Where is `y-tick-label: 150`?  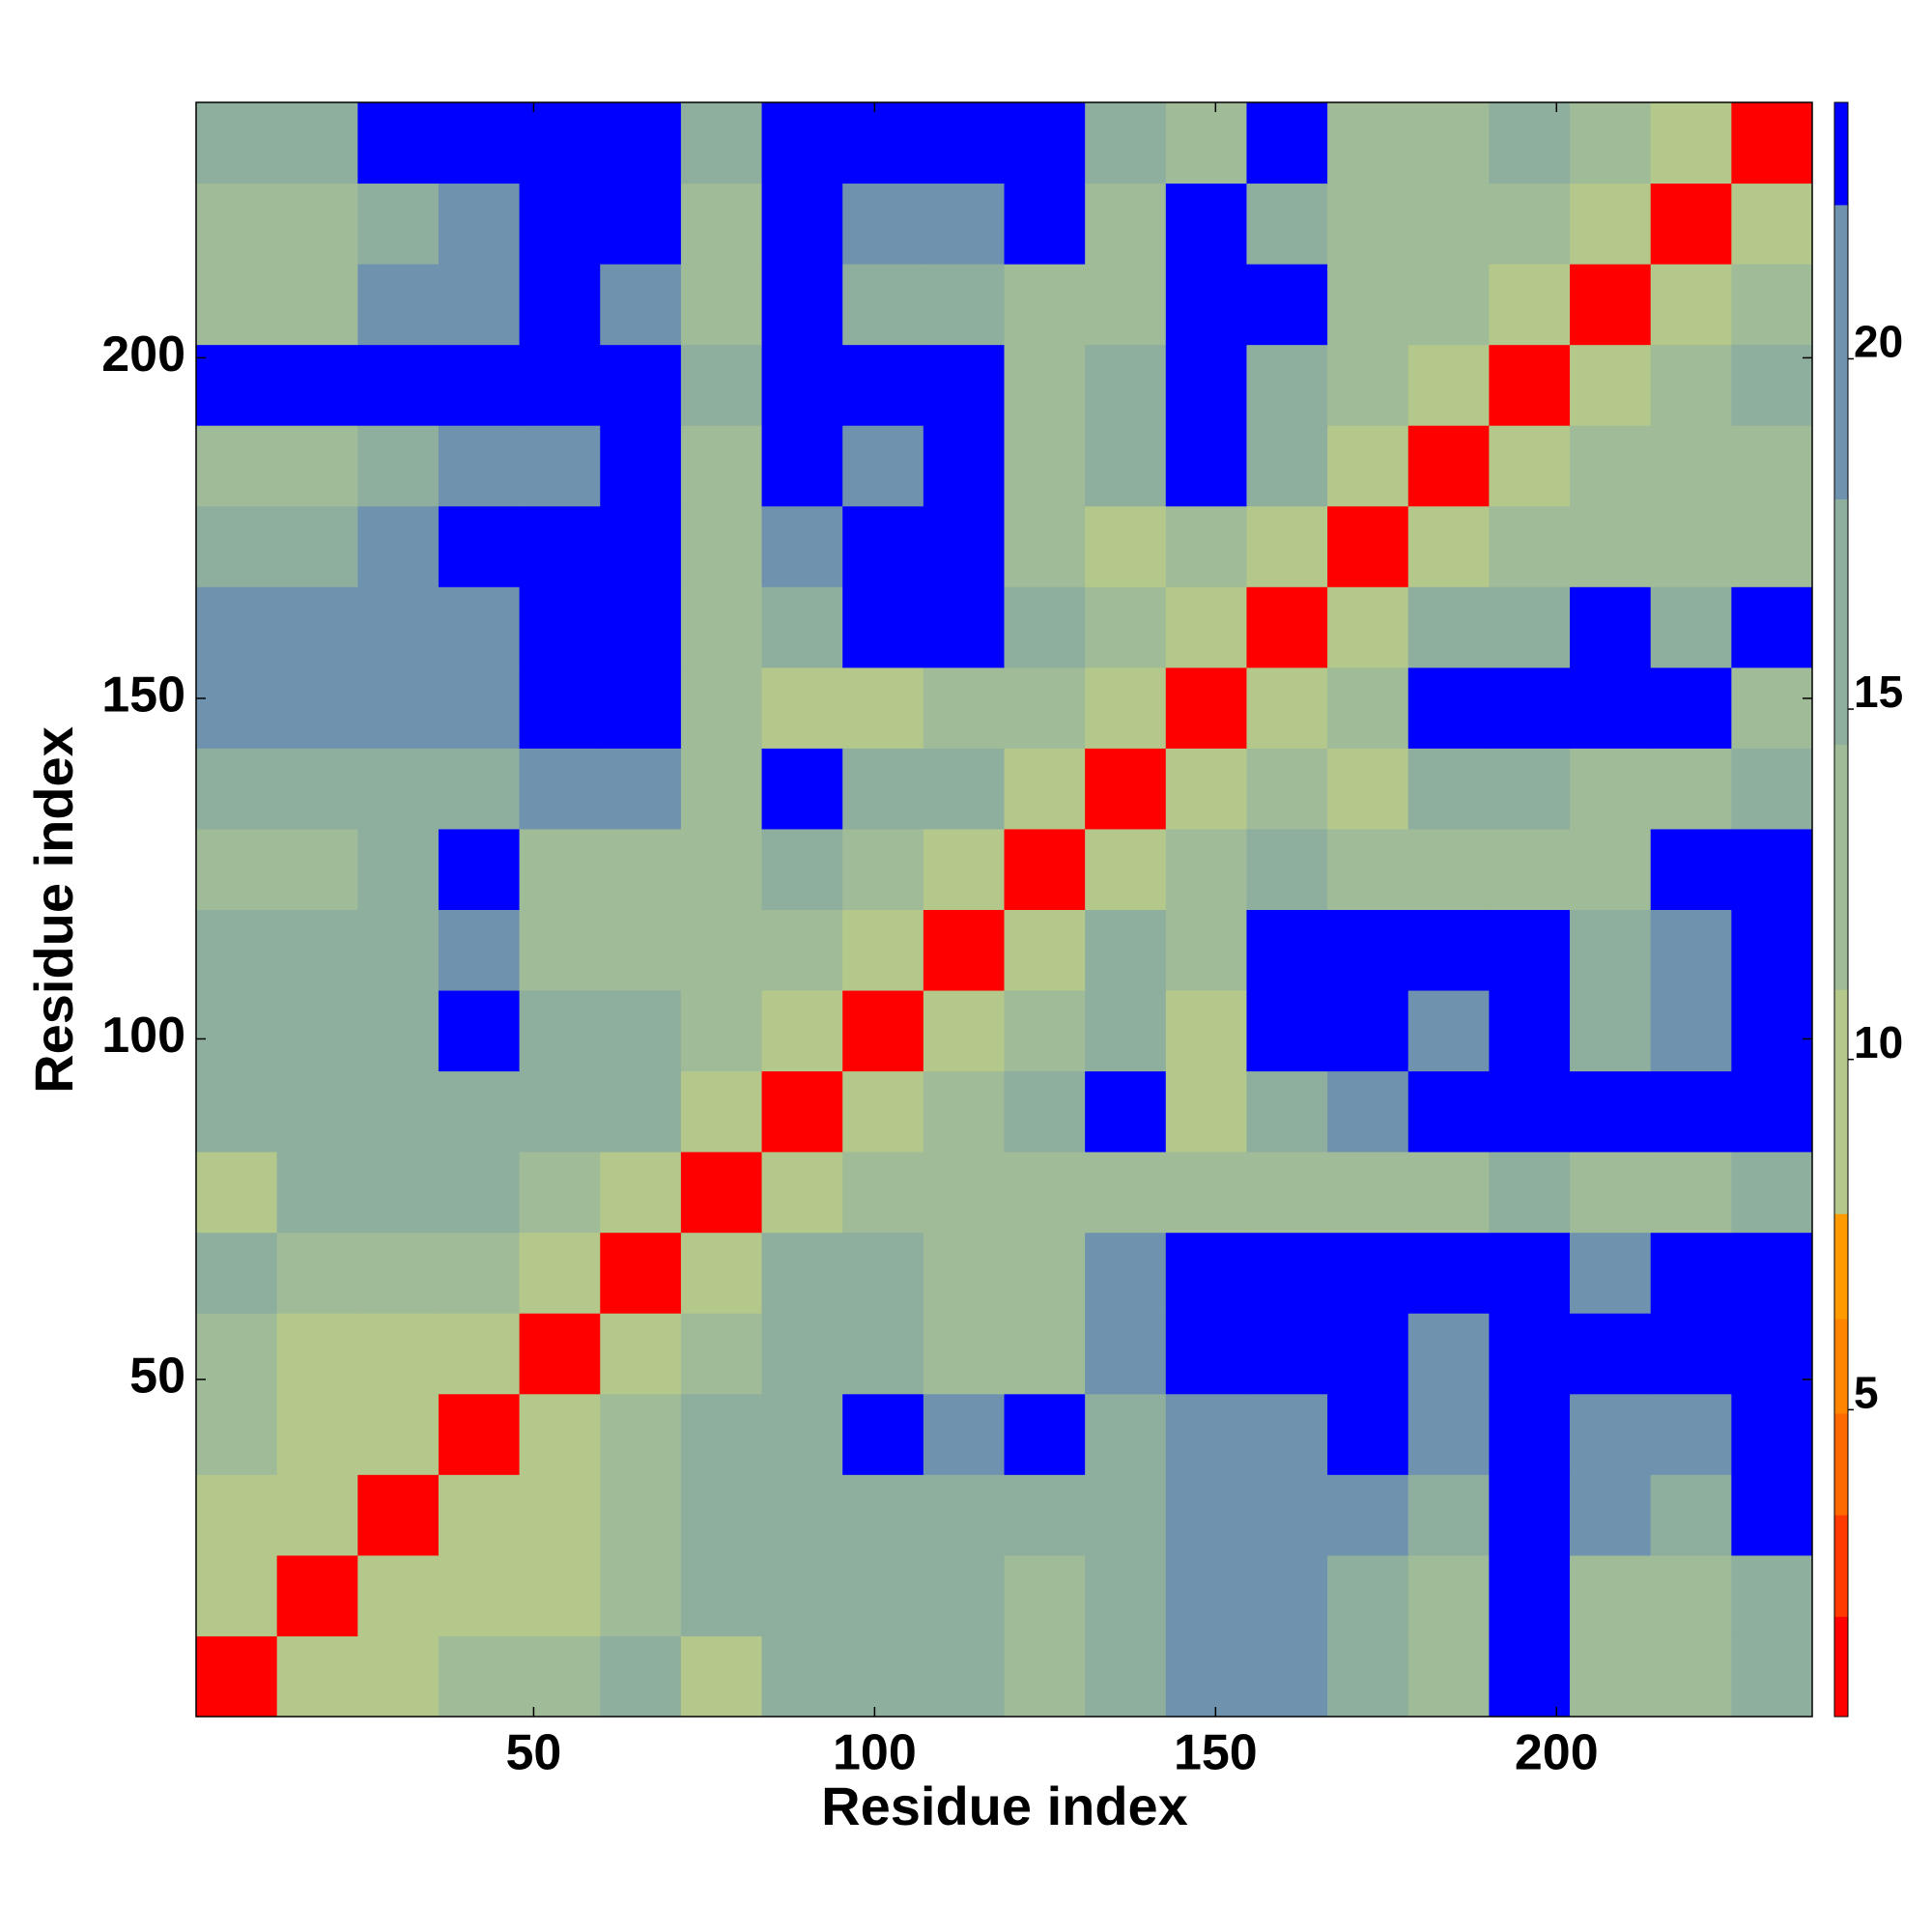
y-tick-label: 150 is located at coordinates (143, 696).